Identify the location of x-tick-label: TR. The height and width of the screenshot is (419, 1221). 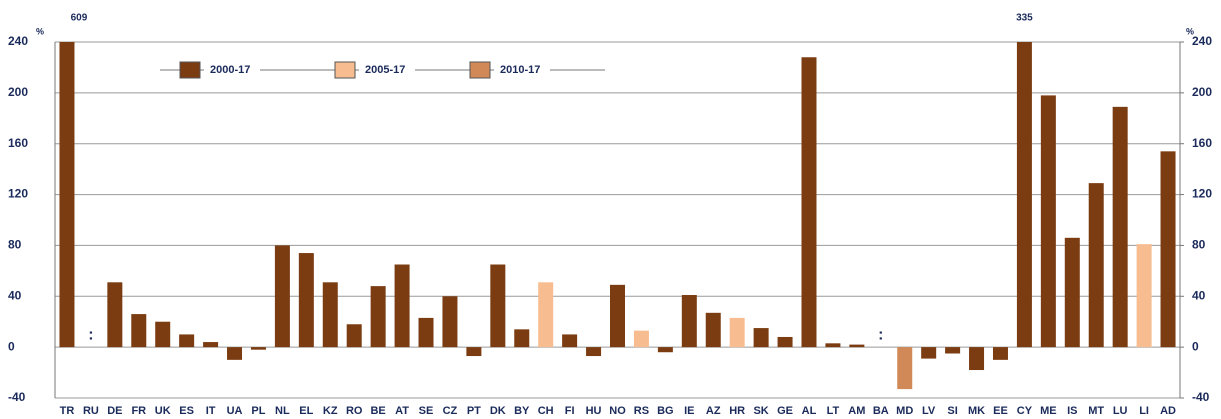
(67, 411).